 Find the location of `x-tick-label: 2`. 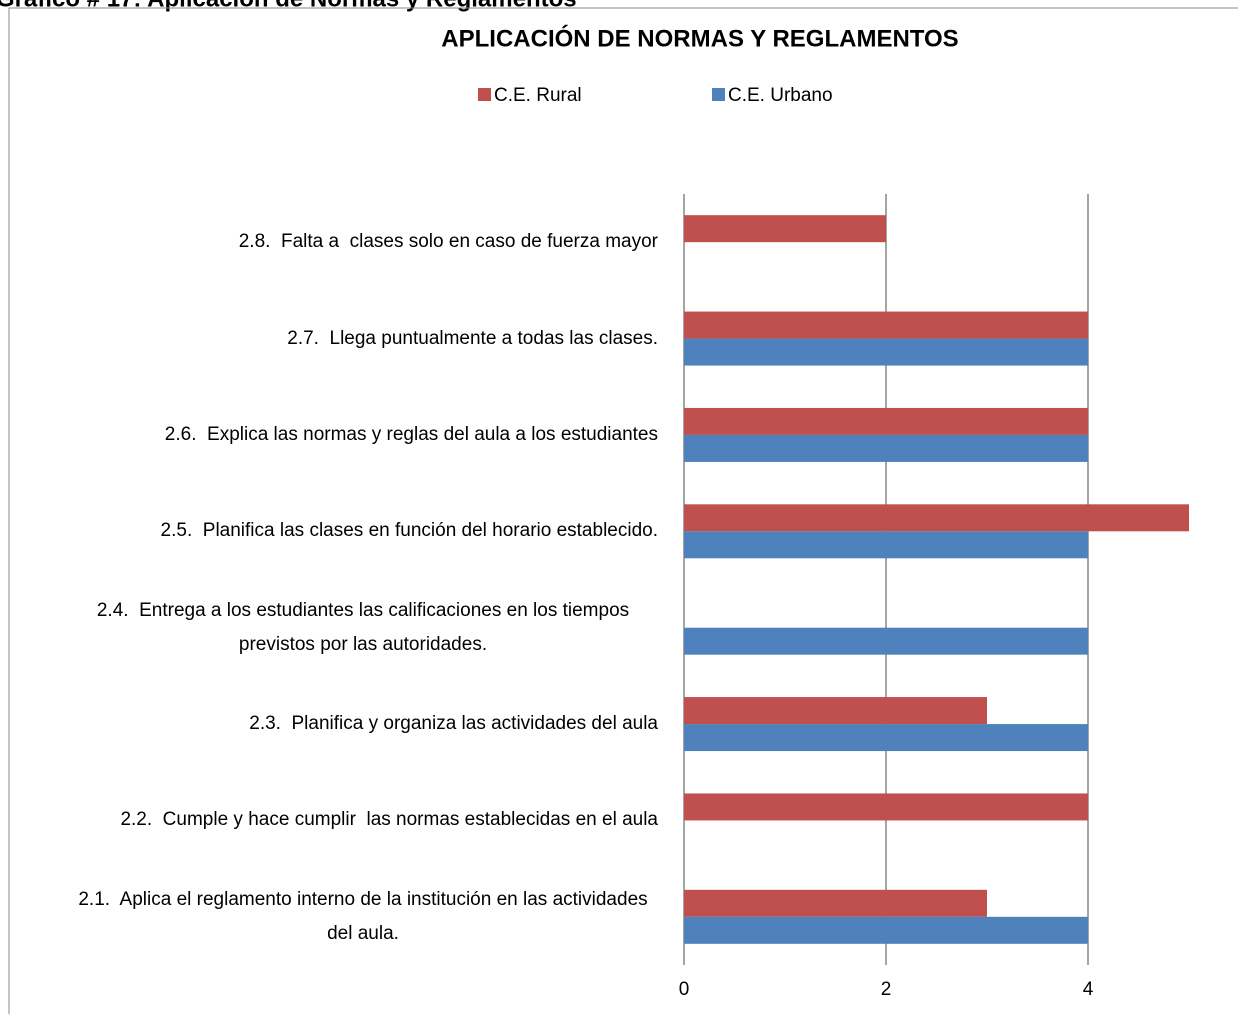

x-tick-label: 2 is located at coordinates (886, 989).